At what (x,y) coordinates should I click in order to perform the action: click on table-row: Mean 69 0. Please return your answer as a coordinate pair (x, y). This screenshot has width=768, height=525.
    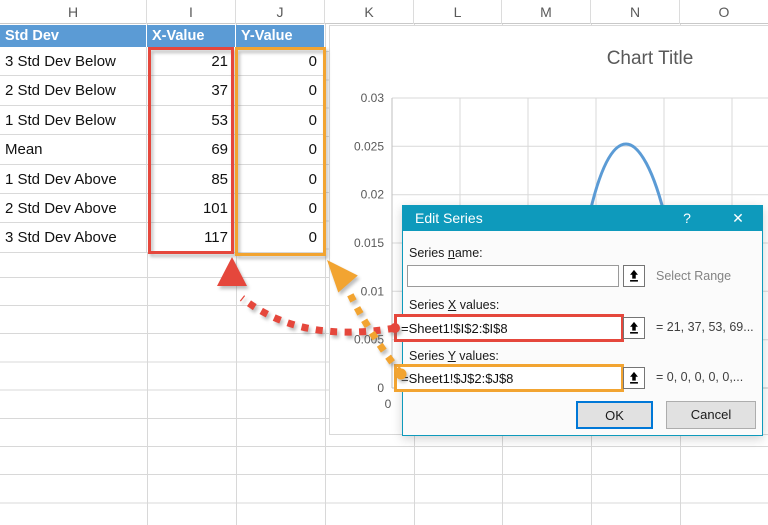
    Looking at the image, I should click on (162, 150).